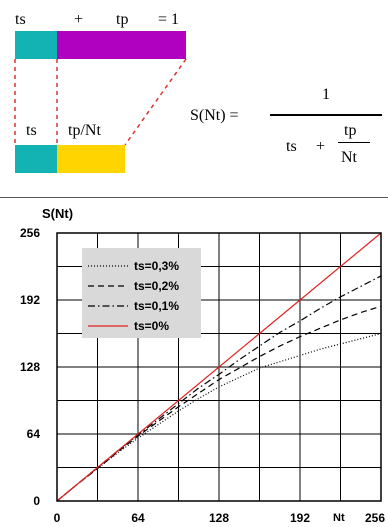 The height and width of the screenshot is (527, 388). What do you see at coordinates (34, 434) in the screenshot?
I see `y-tick-label: 64` at bounding box center [34, 434].